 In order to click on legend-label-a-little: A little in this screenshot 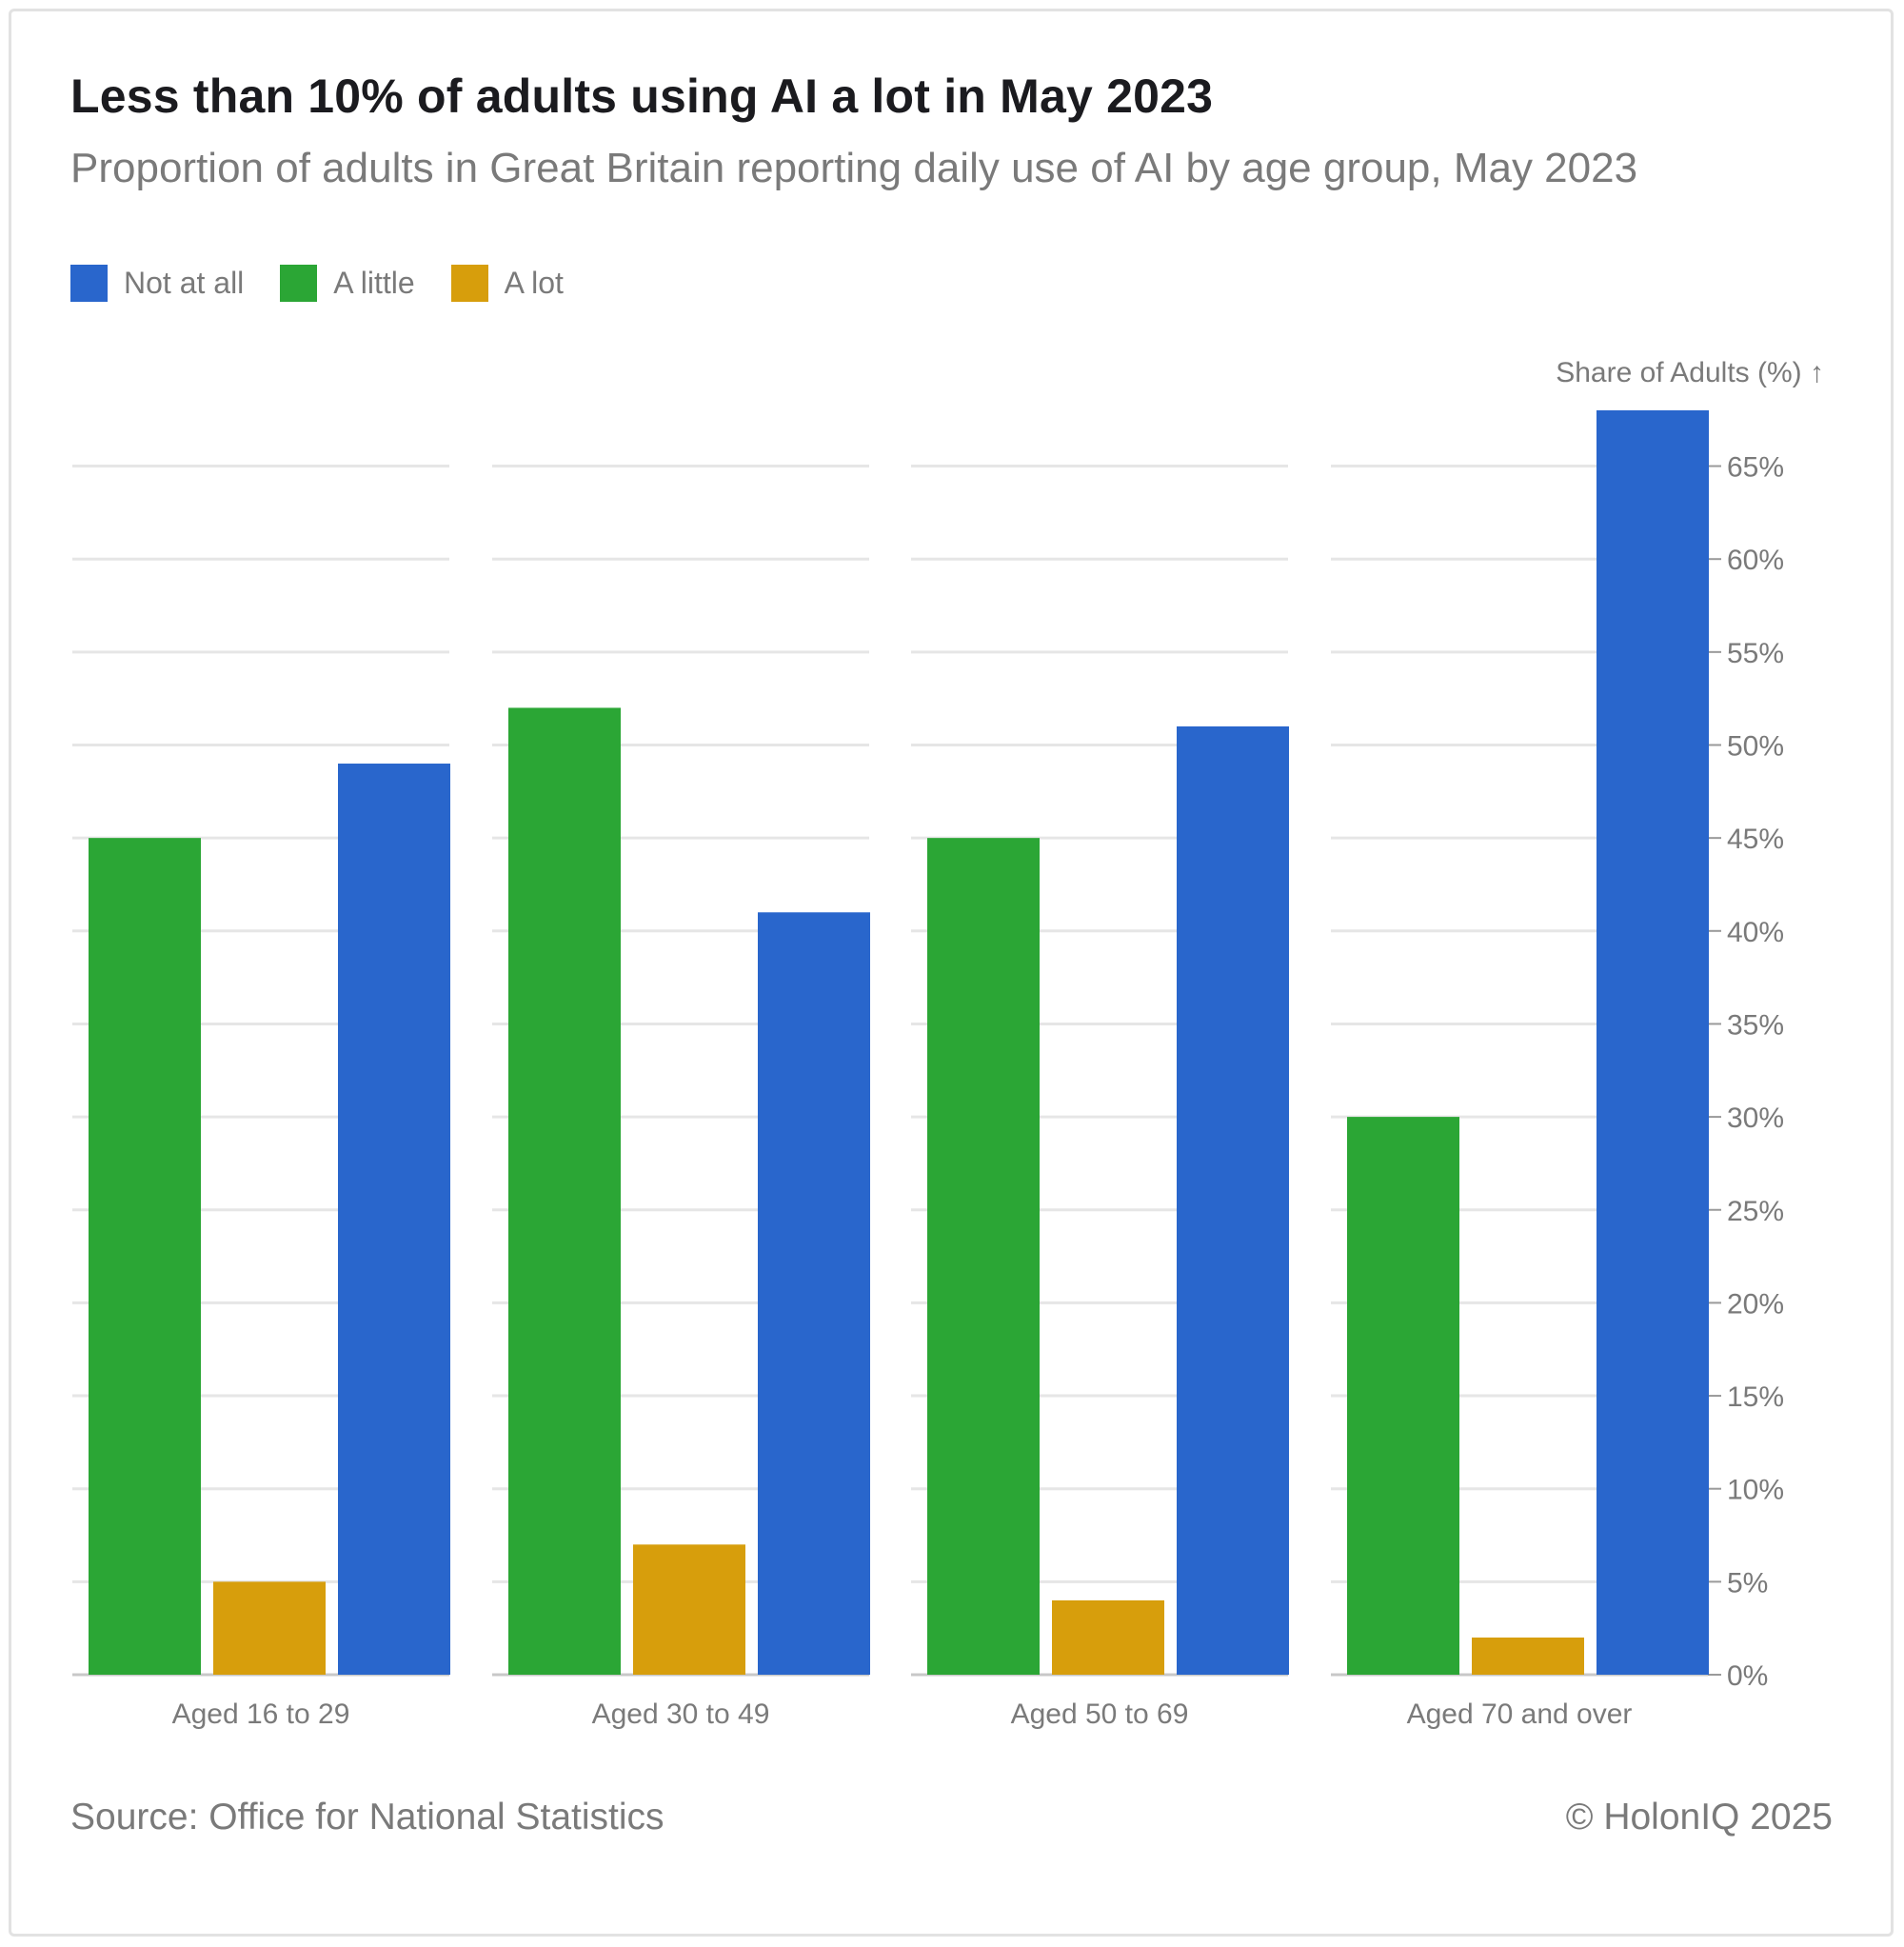, I will do `click(374, 283)`.